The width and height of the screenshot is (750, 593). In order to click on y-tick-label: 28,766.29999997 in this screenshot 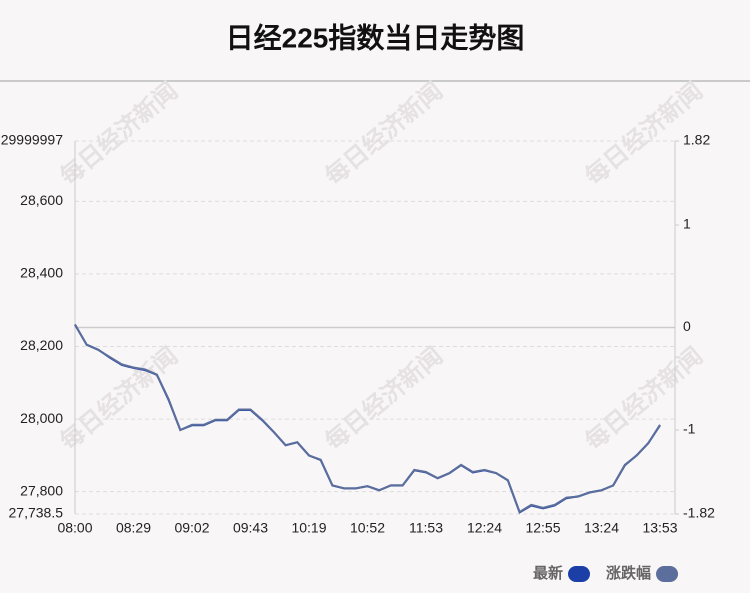, I will do `click(31, 140)`.